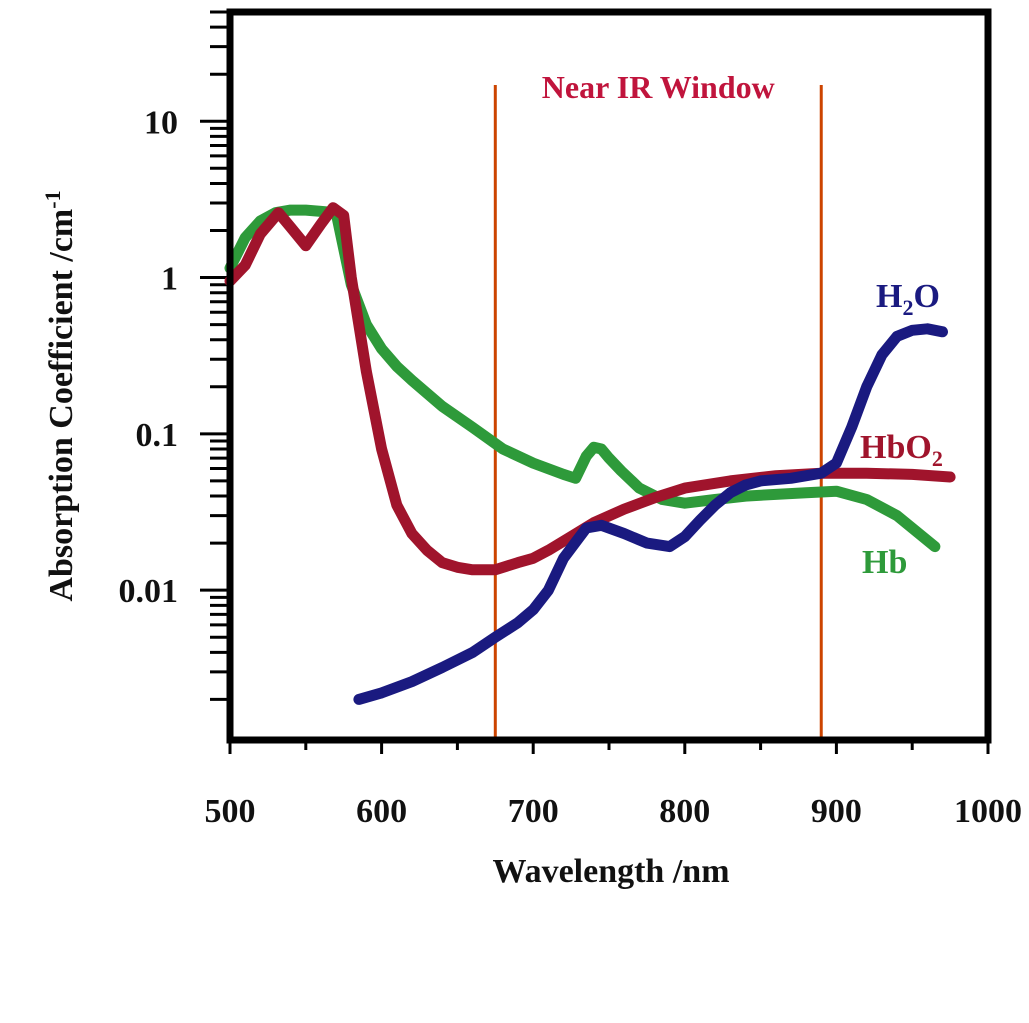 This screenshot has width=1029, height=1023. I want to click on series-label-h2o: H2O, so click(908, 299).